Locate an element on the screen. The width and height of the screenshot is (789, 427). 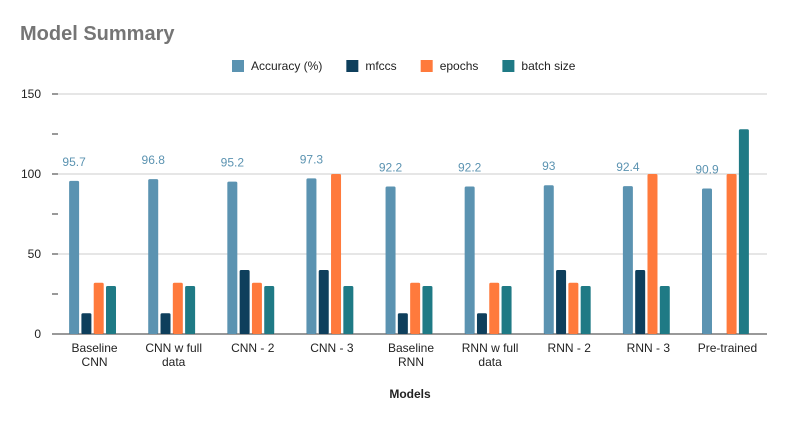
y-tick-label: 0 is located at coordinates (37, 334).